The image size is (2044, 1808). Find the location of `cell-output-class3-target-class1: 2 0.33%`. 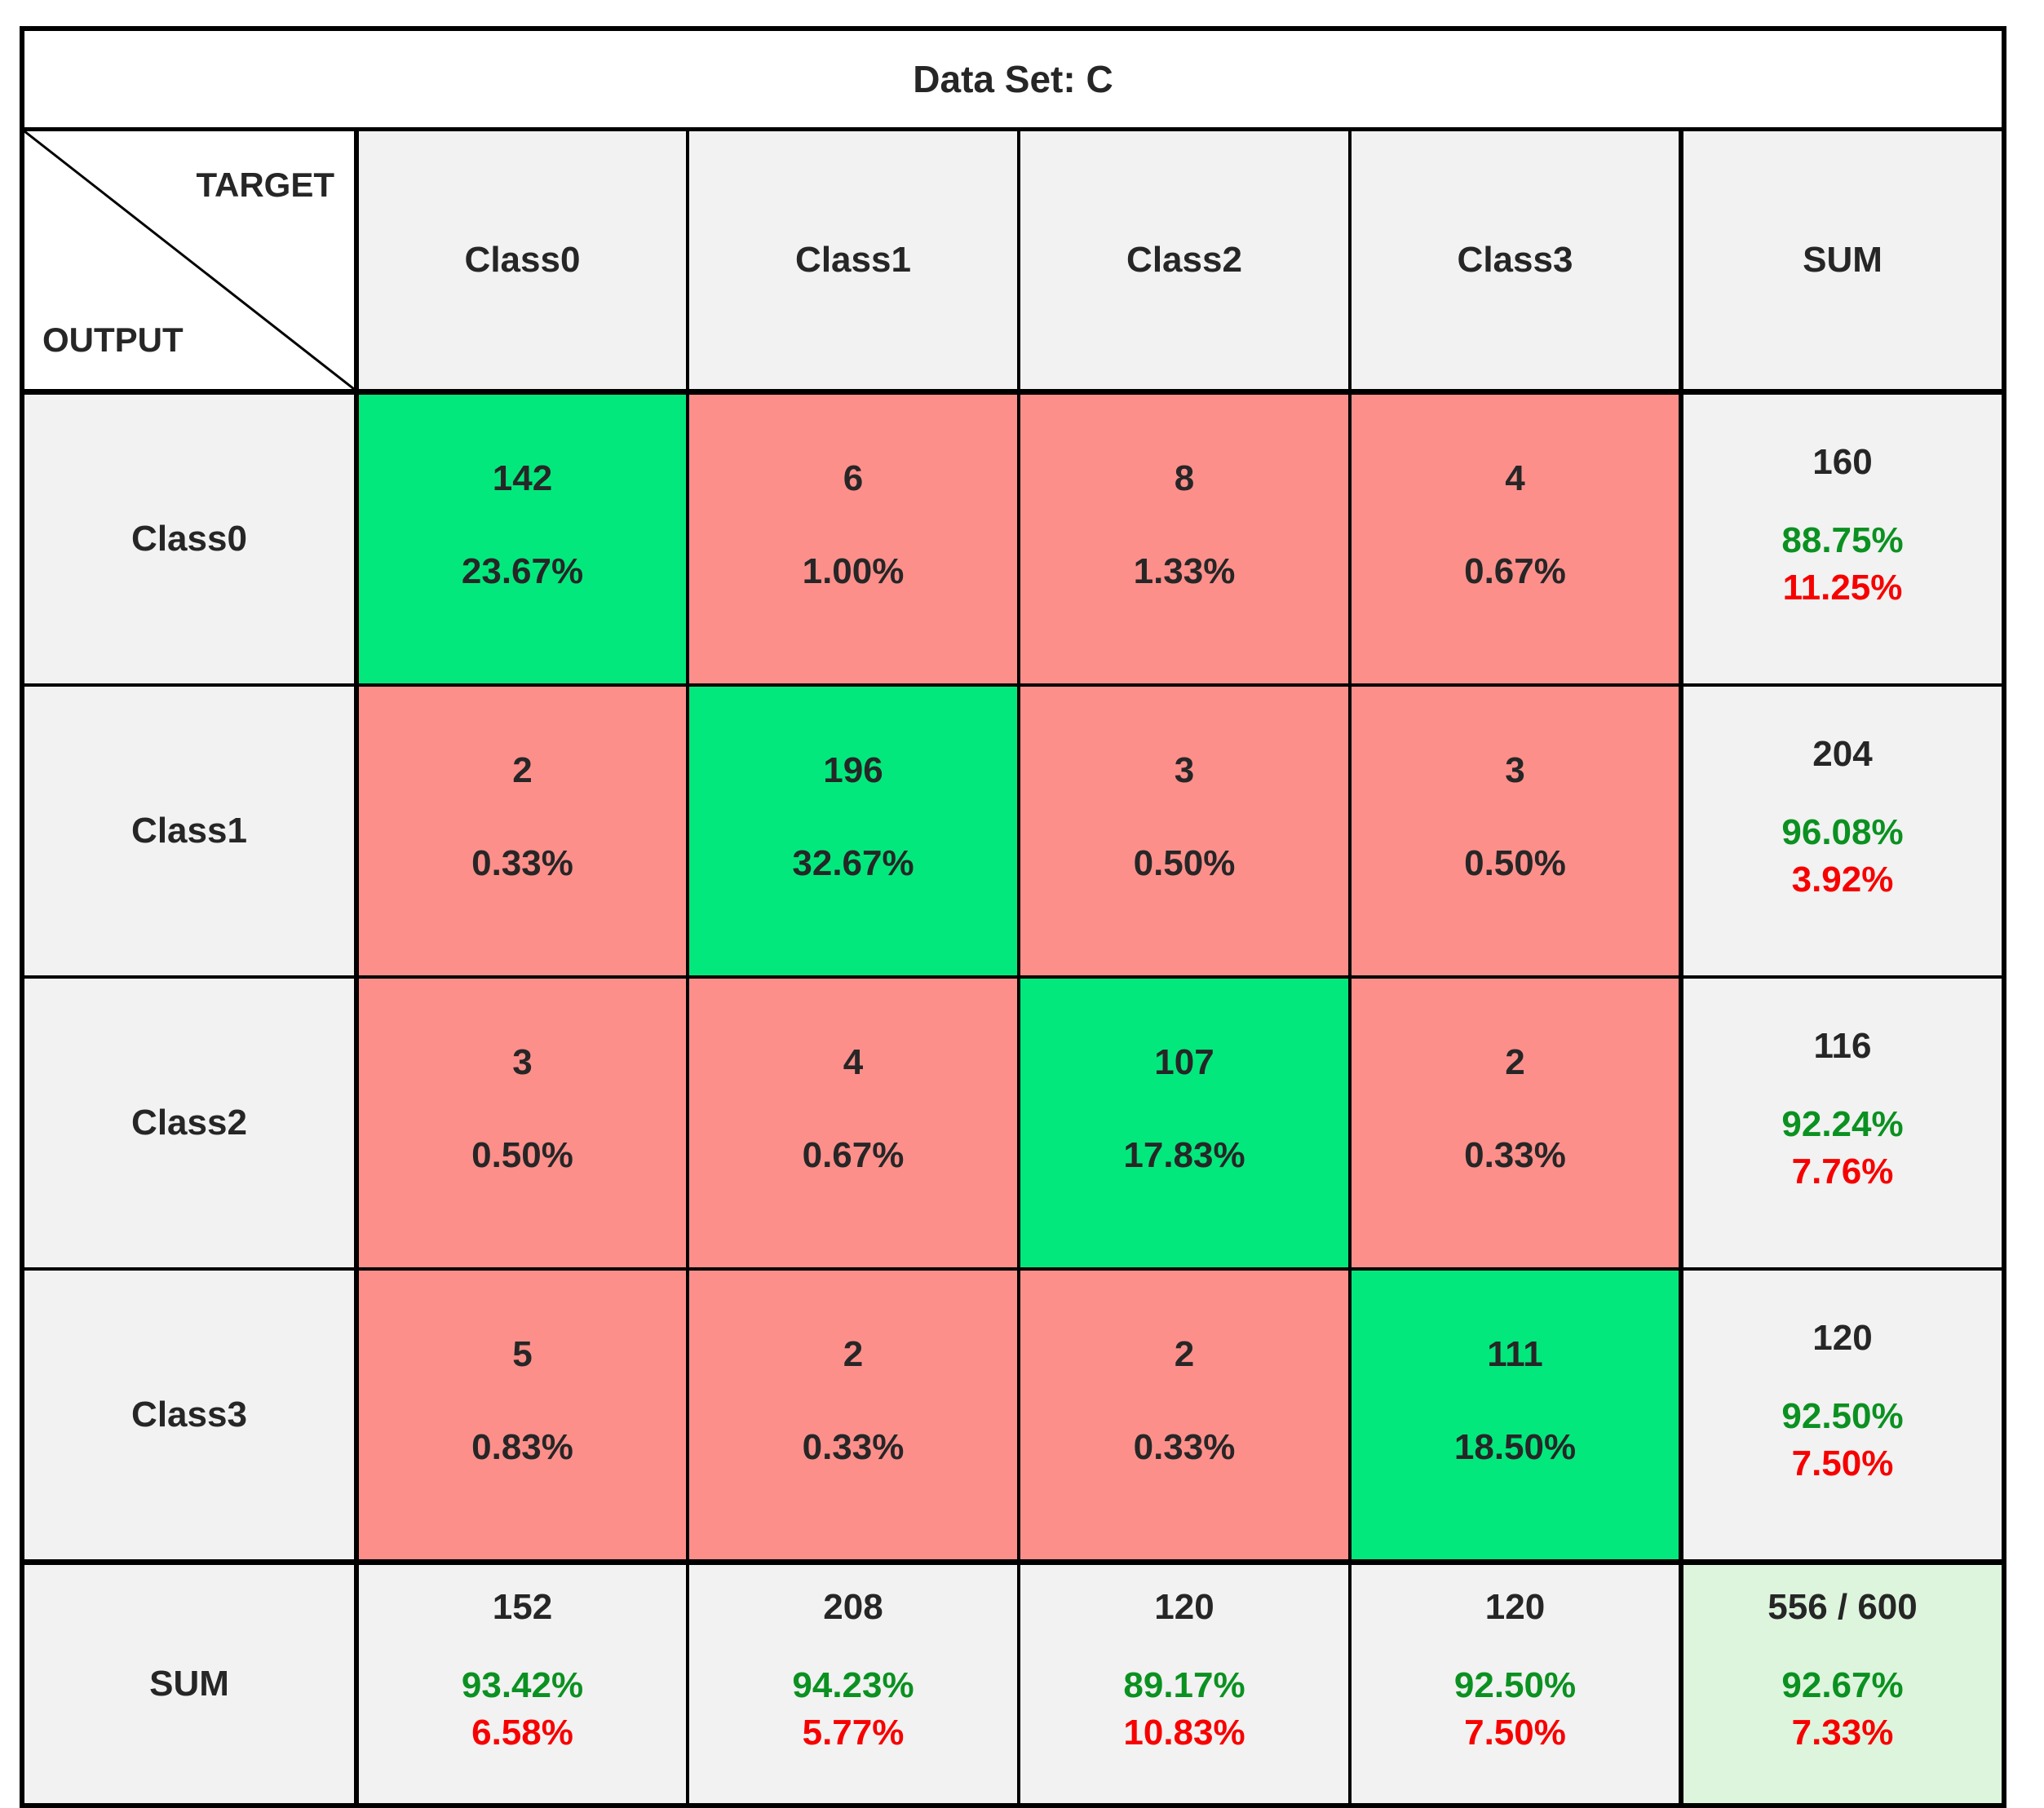

cell-output-class3-target-class1: 2 0.33% is located at coordinates (853, 1415).